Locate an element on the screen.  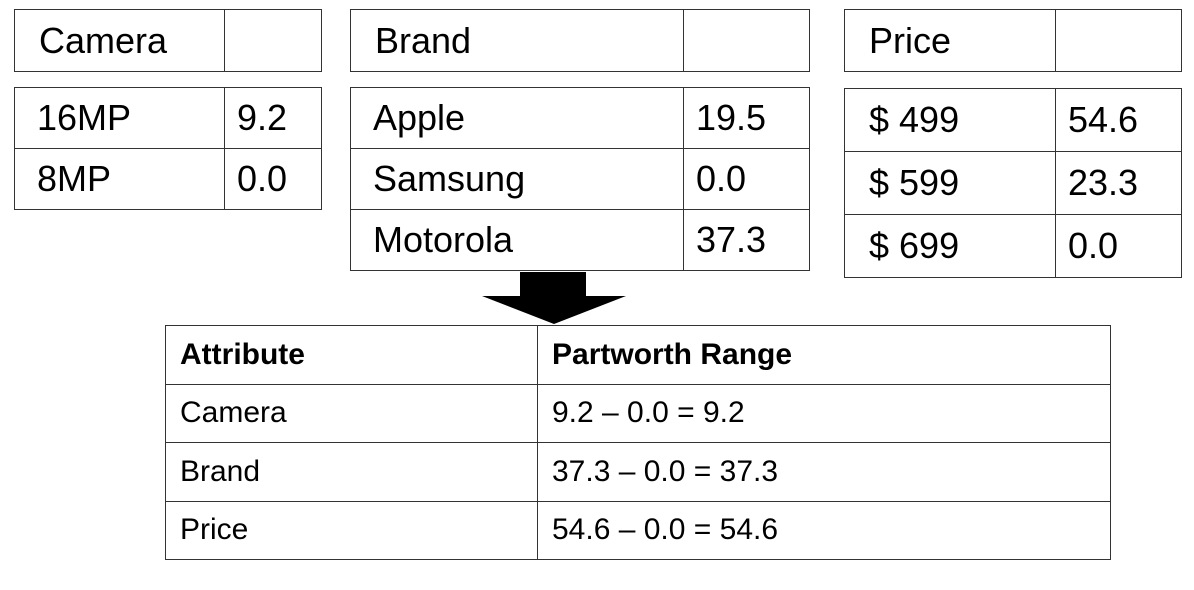
price-level: $ 699 is located at coordinates (950, 246).